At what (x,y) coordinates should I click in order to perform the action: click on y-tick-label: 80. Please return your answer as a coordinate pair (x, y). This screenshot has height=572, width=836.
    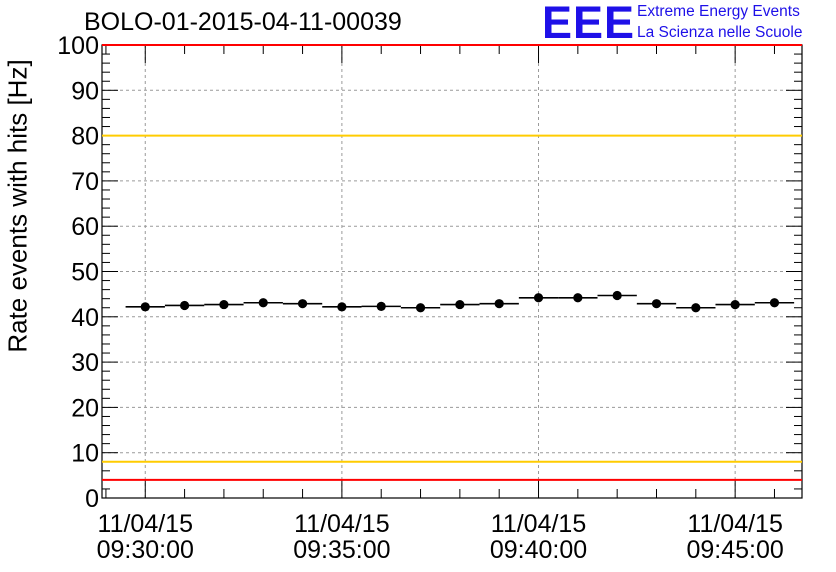
    Looking at the image, I should click on (85, 137).